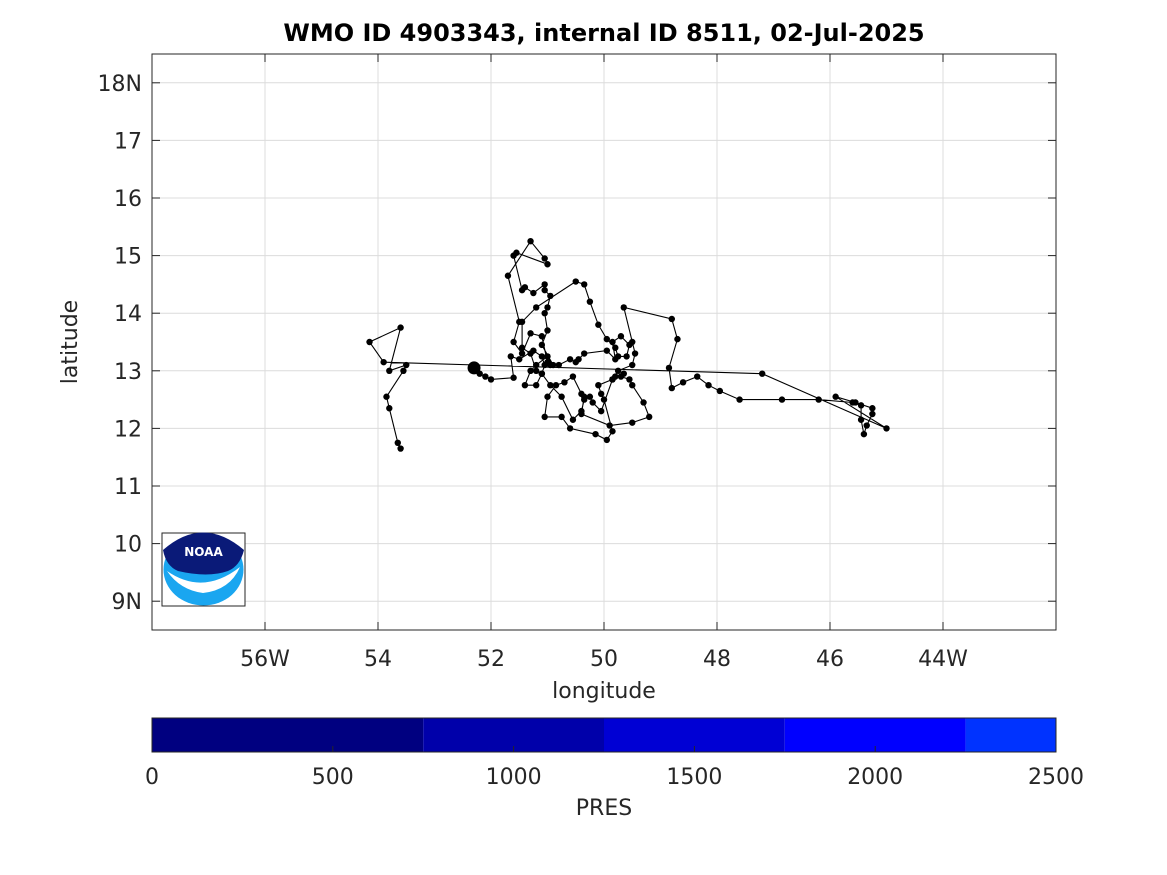 The image size is (1167, 875). I want to click on logo-text: NOAA, so click(203, 552).